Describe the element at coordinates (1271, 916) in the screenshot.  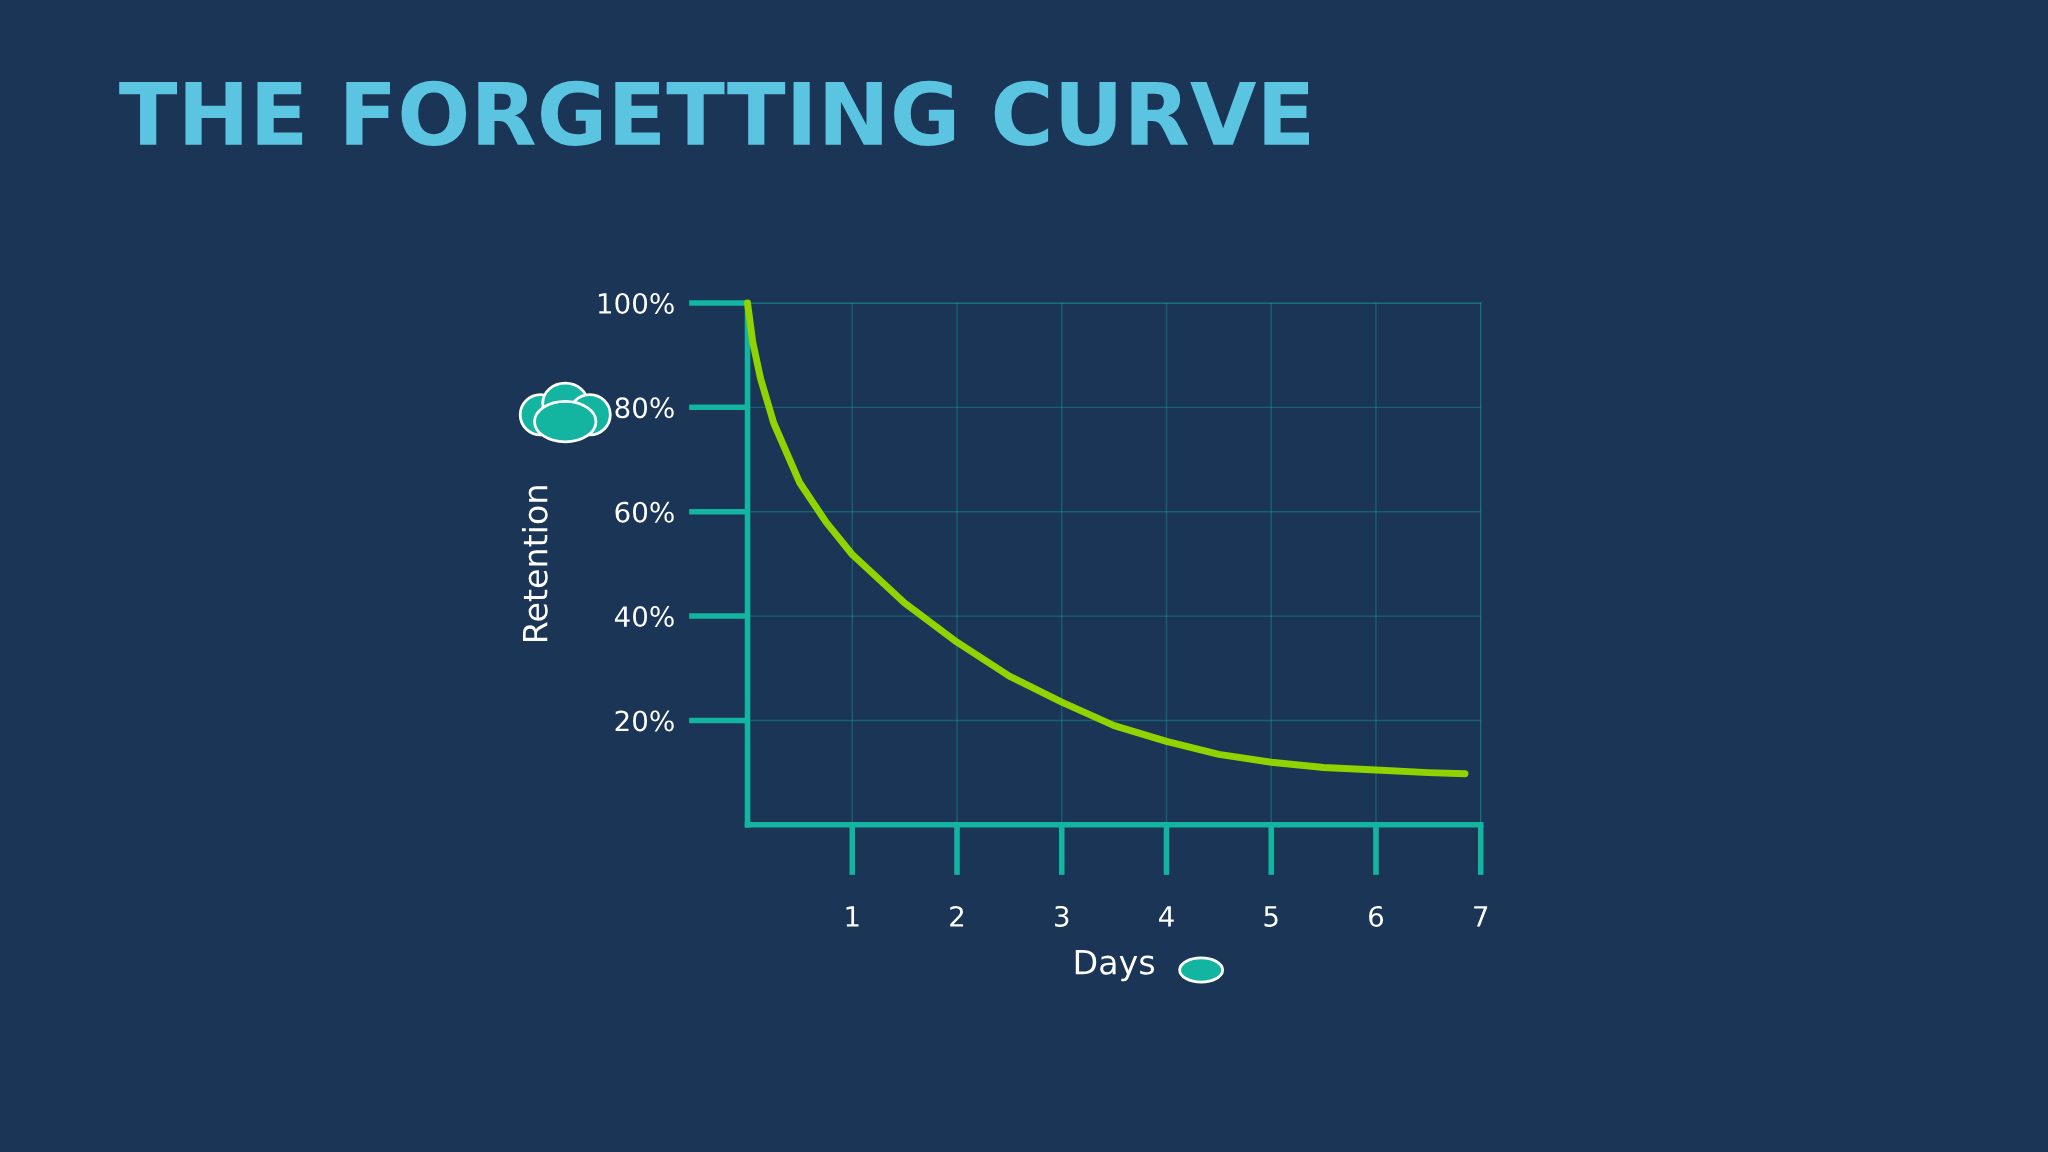
I see `x-tick-label: 5` at that location.